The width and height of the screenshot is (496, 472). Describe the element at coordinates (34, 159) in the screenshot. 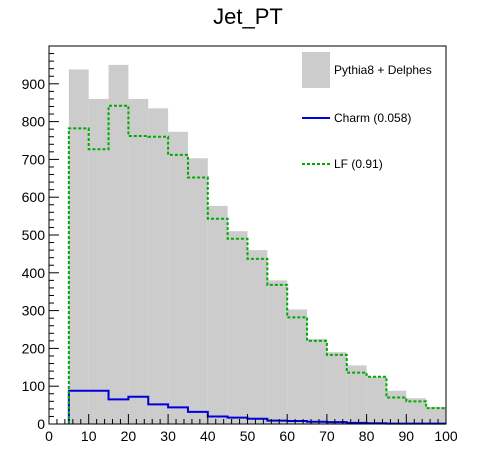

I see `y-tick-label: 700` at that location.